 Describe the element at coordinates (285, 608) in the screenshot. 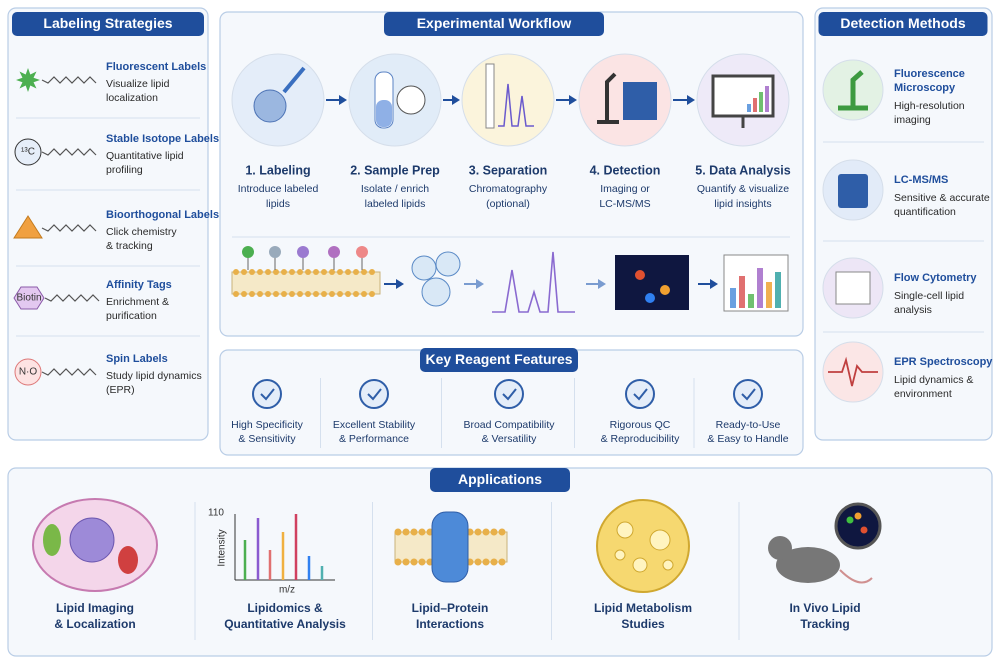

I see `app-title: Lipidomics &` at that location.